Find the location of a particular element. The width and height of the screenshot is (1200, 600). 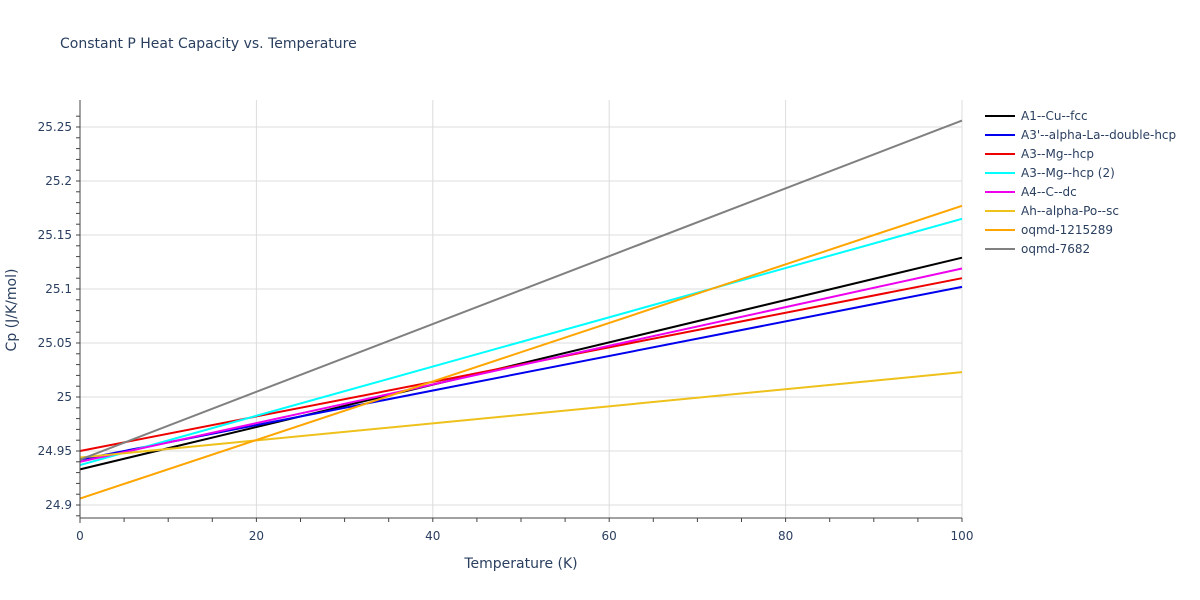

legend-item: A1--Cu--fcc is located at coordinates (1080, 115).